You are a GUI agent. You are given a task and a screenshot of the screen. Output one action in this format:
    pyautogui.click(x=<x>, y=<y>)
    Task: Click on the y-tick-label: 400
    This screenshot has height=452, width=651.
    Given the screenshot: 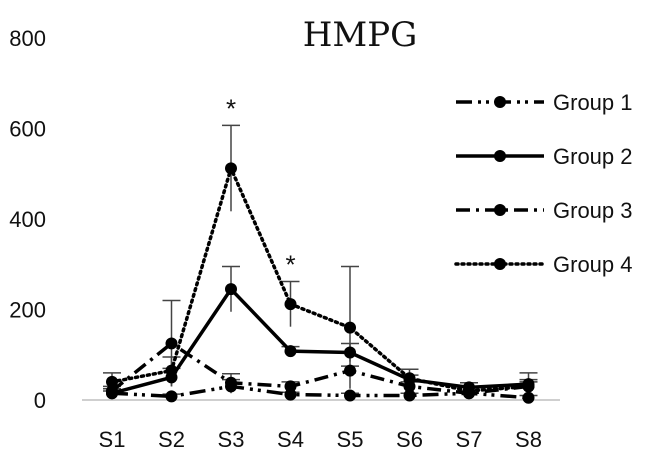 What is the action you would take?
    pyautogui.click(x=27, y=219)
    